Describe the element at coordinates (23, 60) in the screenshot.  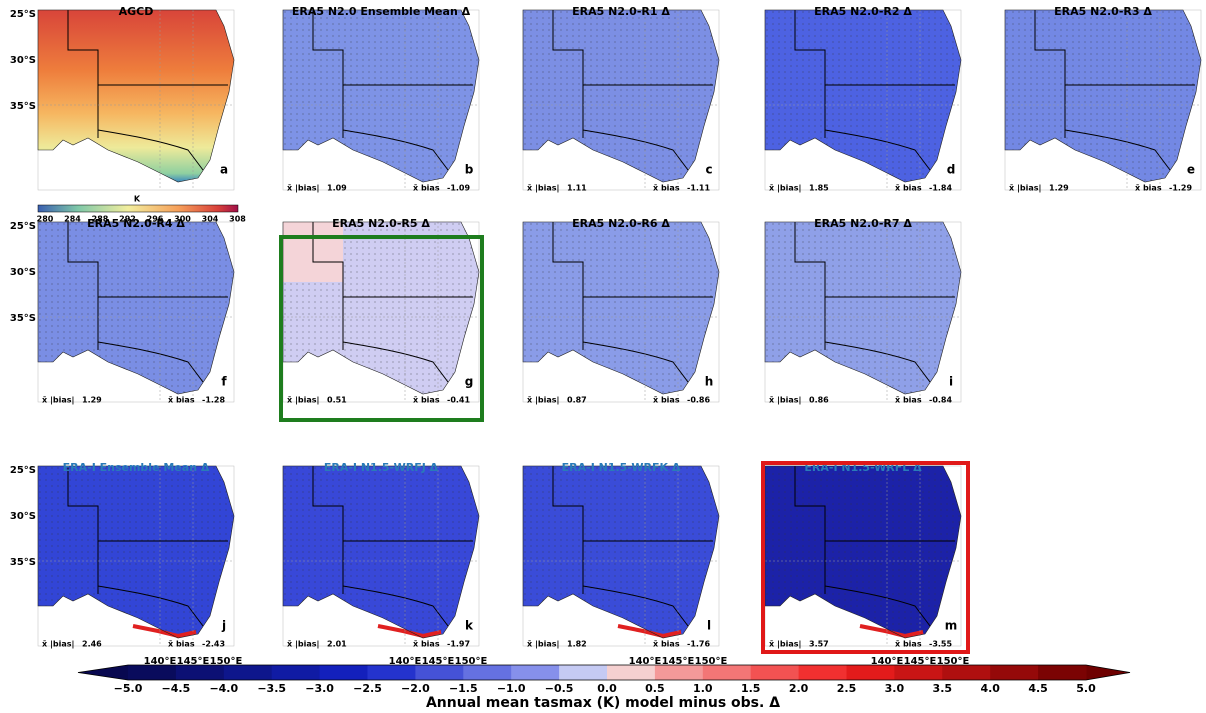
I see `lat-label: 30°S` at that location.